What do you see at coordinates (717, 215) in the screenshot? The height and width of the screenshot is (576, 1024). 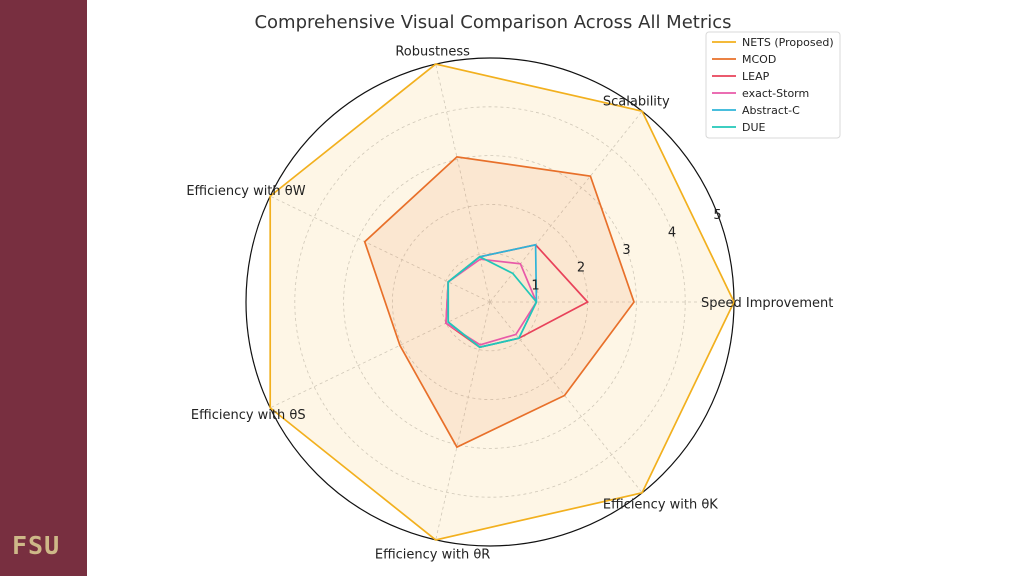 I see `radial-tick-label: 5` at bounding box center [717, 215].